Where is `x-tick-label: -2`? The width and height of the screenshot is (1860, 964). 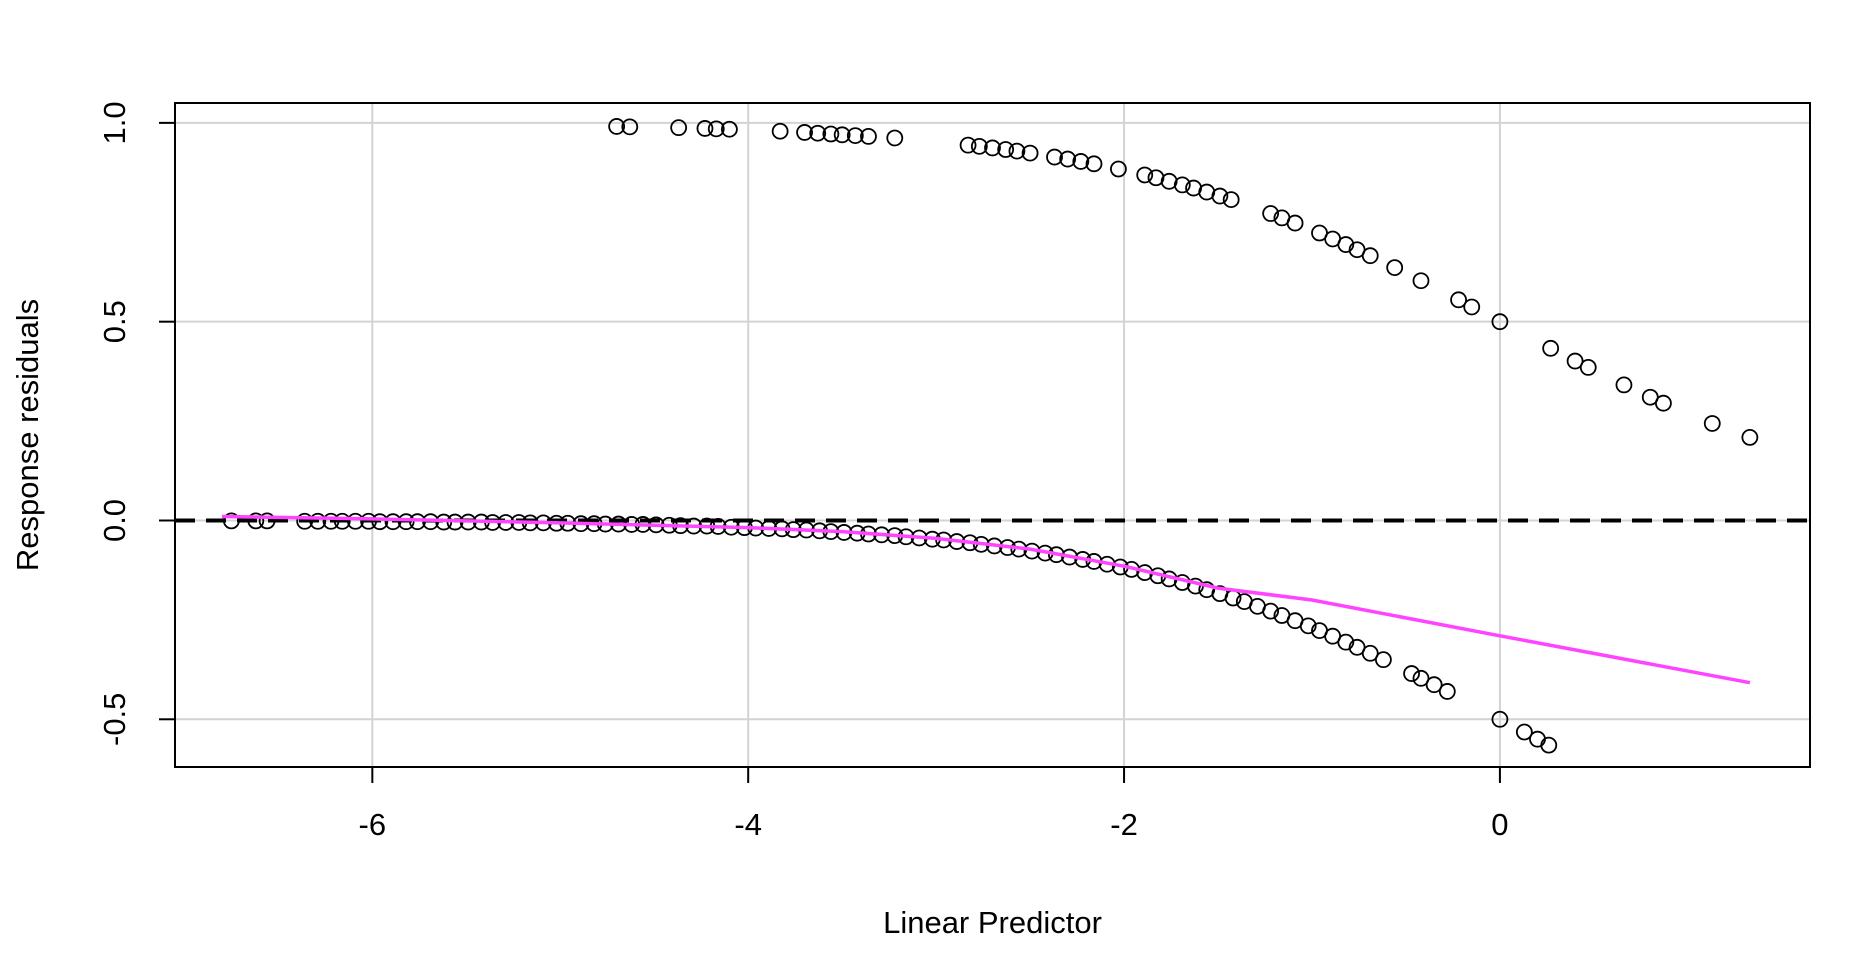
x-tick-label: -2 is located at coordinates (1124, 824).